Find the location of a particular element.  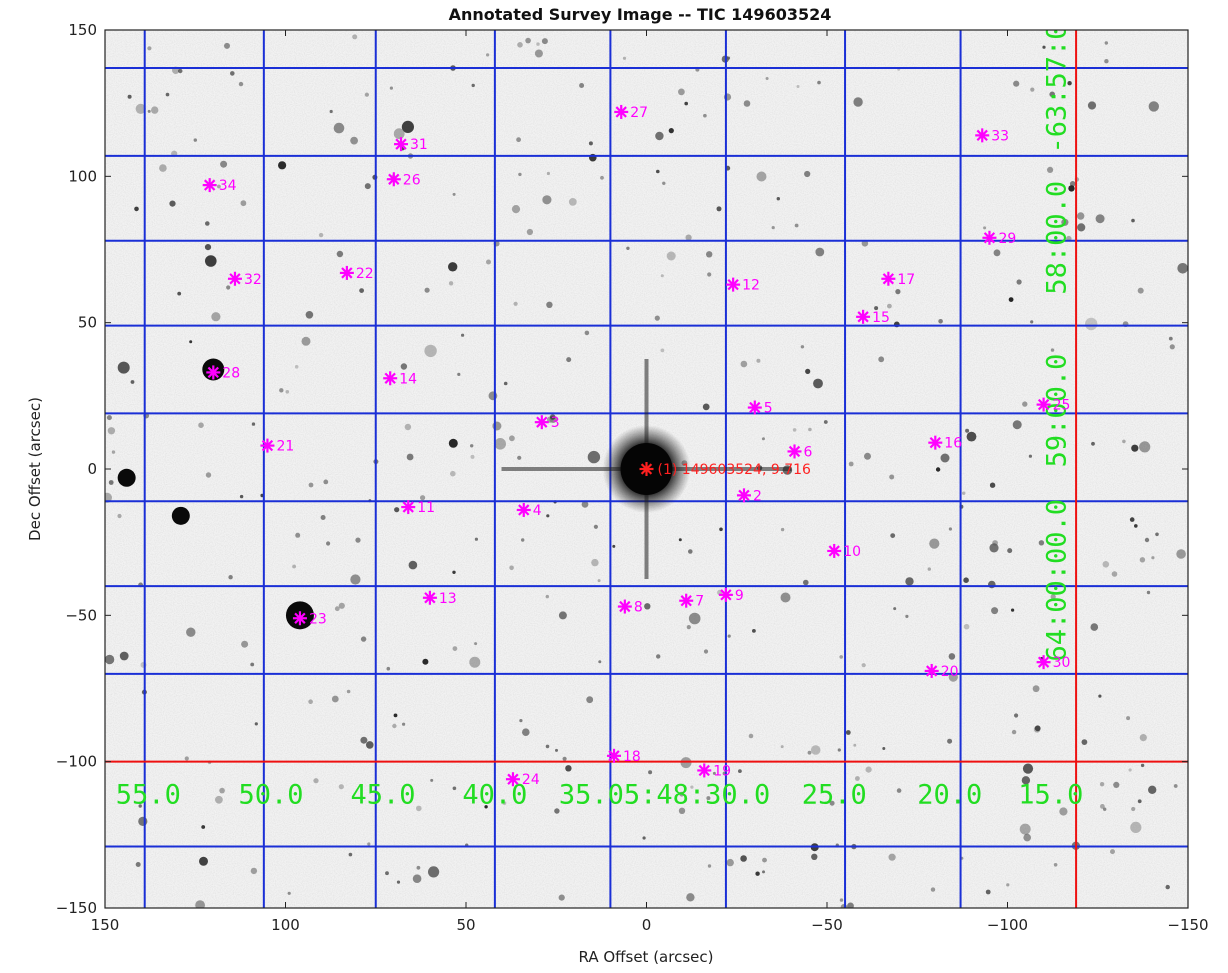

x-tick-label: −100 is located at coordinates (1007, 925).